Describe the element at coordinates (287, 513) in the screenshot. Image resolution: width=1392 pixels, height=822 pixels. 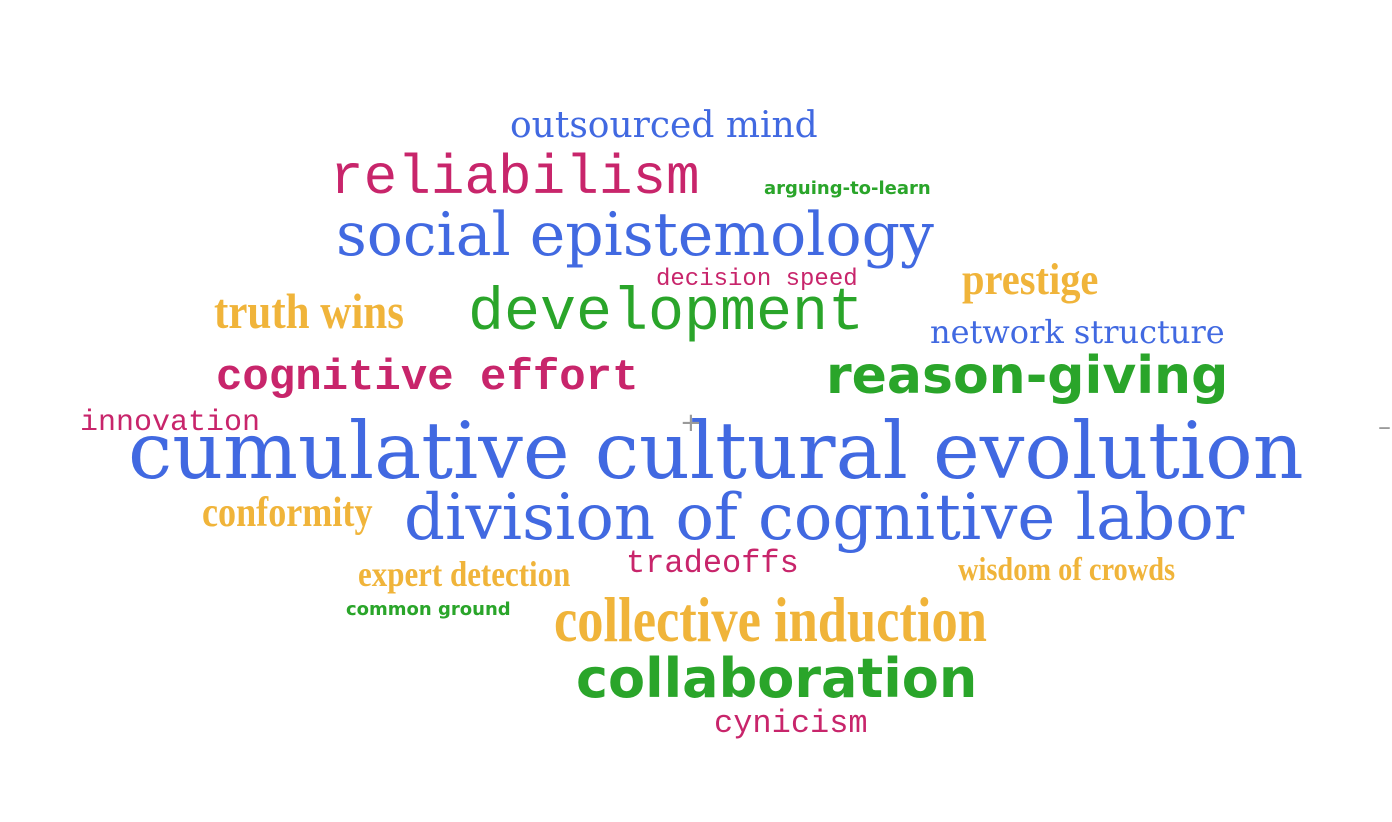
I see `word-conformity: conformity` at that location.